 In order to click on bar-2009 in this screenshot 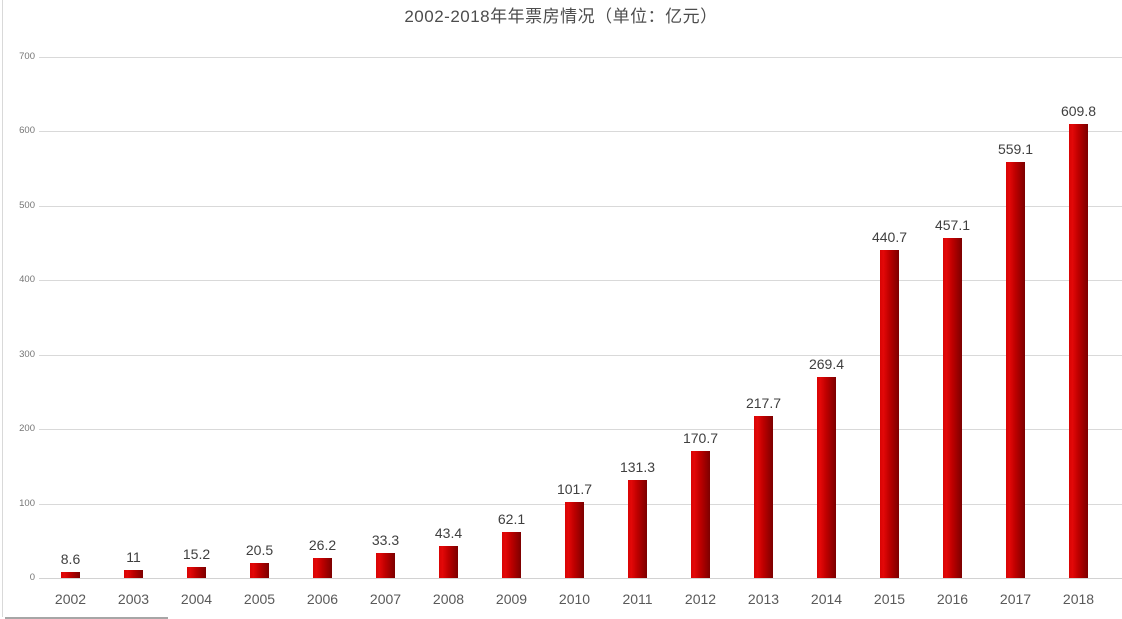, I will do `click(511, 554)`.